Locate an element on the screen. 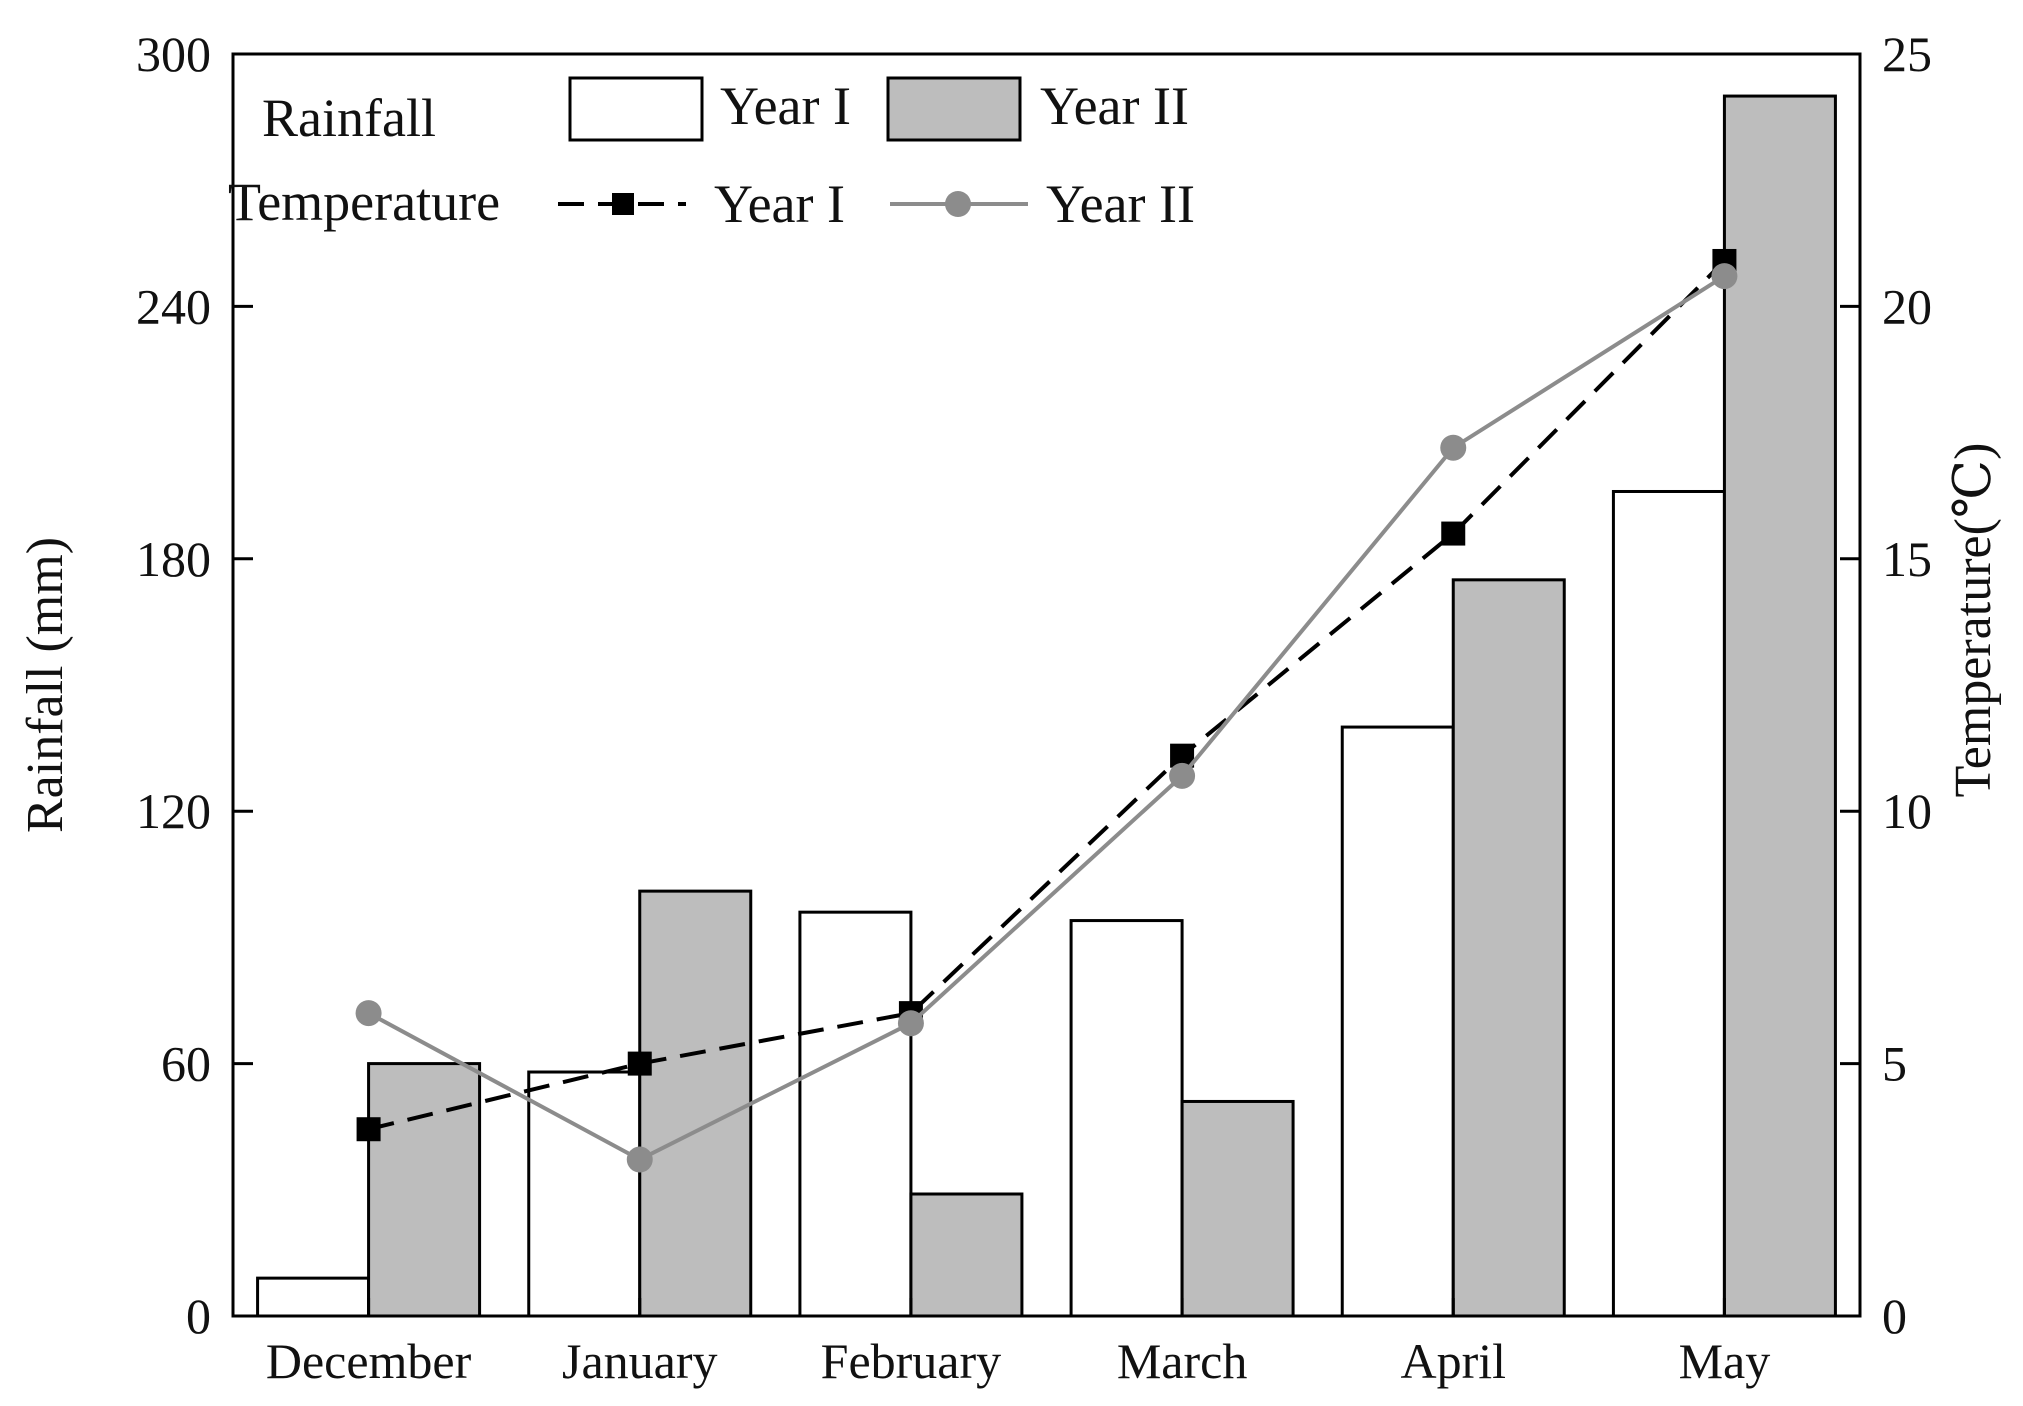  bar-year1-may is located at coordinates (1668, 903).